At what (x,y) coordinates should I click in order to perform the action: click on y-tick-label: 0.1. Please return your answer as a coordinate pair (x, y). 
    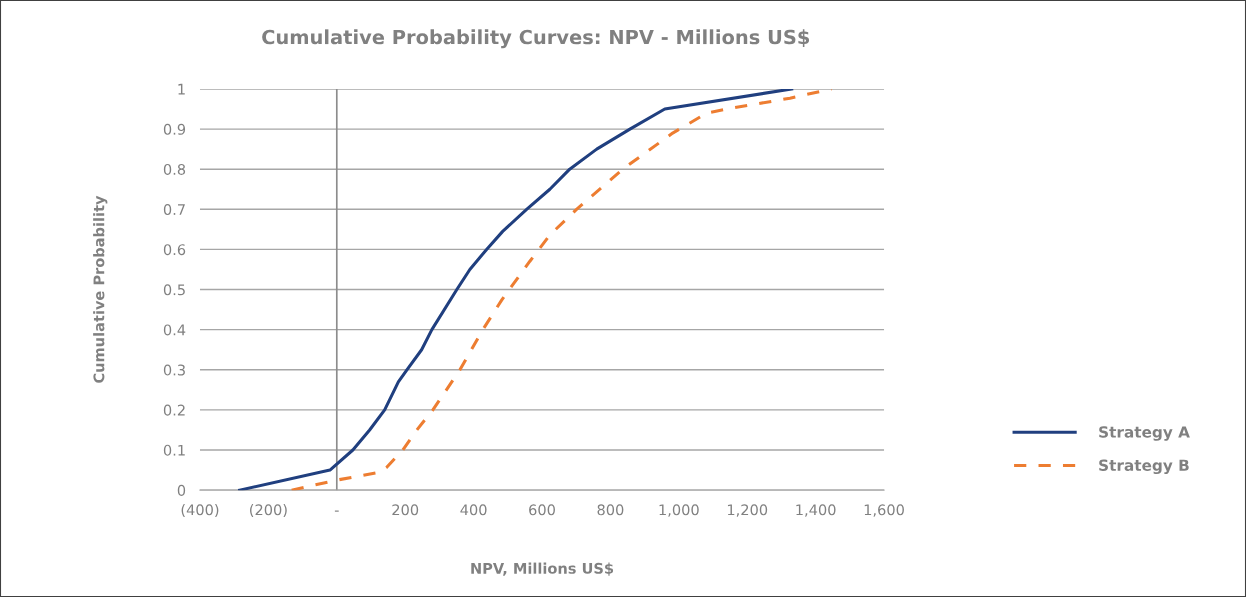
    Looking at the image, I should click on (174, 450).